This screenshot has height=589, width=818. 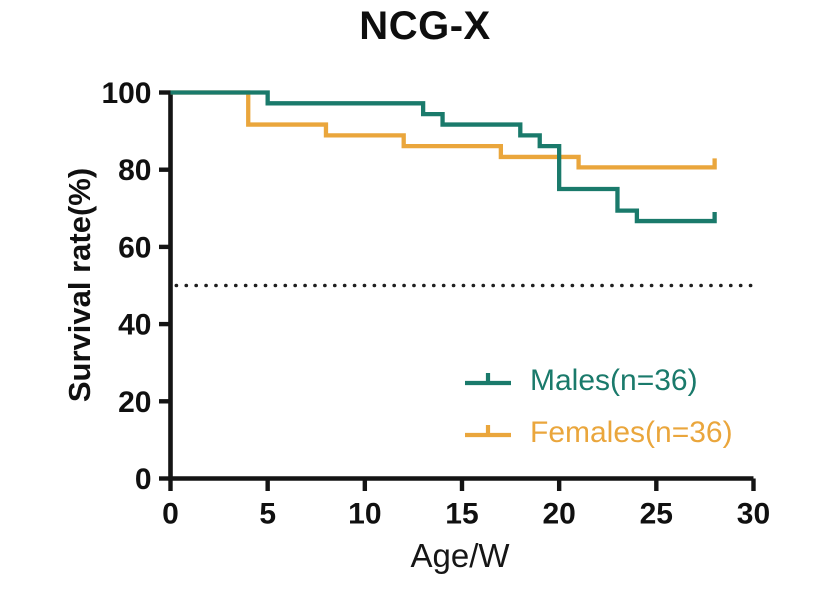 What do you see at coordinates (134, 402) in the screenshot?
I see `y-tick-label: 20` at bounding box center [134, 402].